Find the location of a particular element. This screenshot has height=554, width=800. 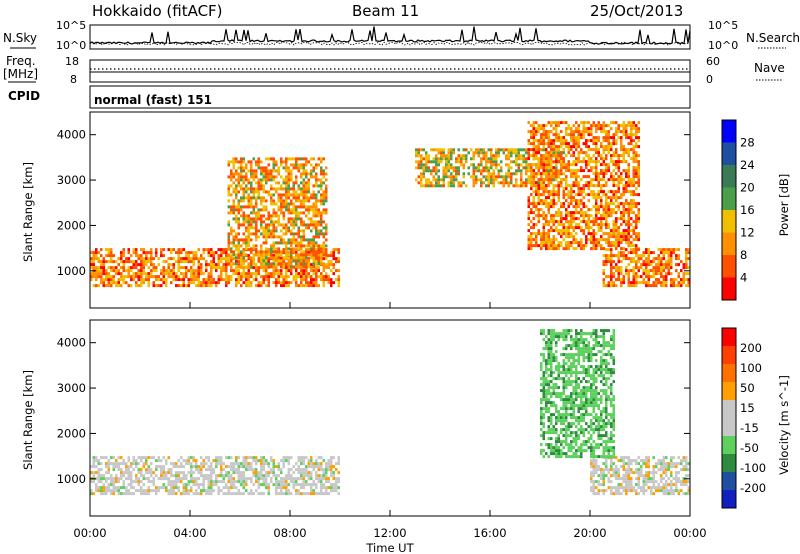

date-title: 25/Oct/2013 is located at coordinates (636, 11).